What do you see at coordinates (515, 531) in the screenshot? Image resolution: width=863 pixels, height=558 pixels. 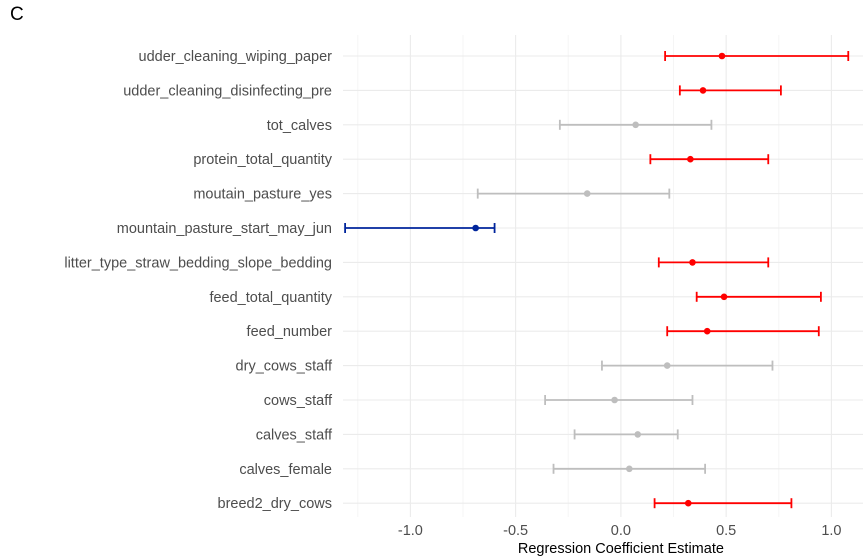 I see `x-tick-label: -0.5` at bounding box center [515, 531].